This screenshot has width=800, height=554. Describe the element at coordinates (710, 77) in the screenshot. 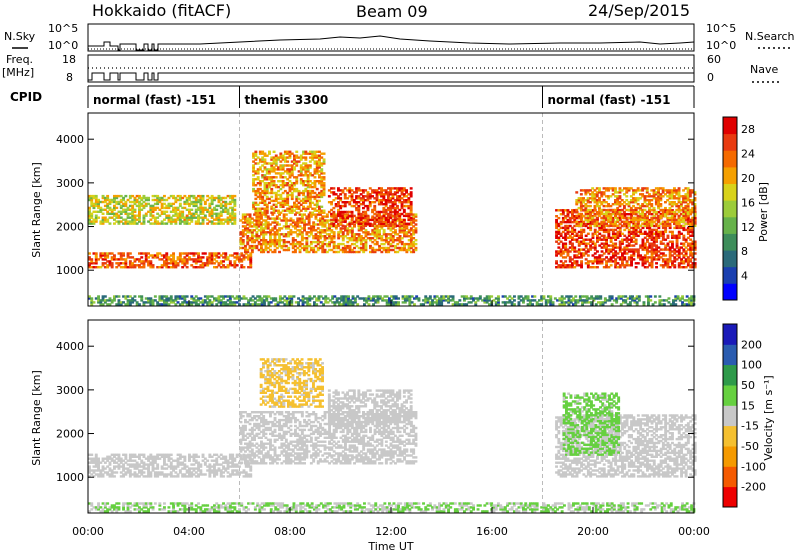

I see `nave-tick-bottom: 0` at that location.